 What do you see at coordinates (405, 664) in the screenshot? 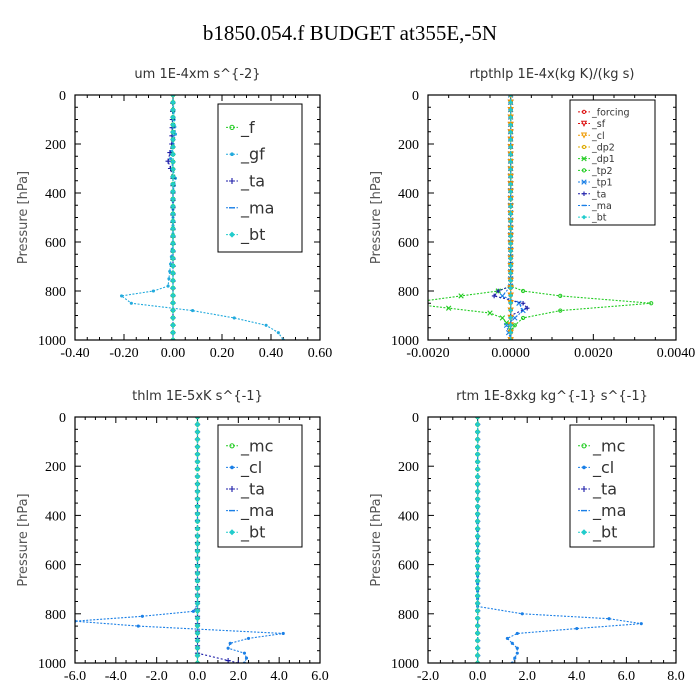
I see `y-tick-label: 1000` at bounding box center [405, 664].